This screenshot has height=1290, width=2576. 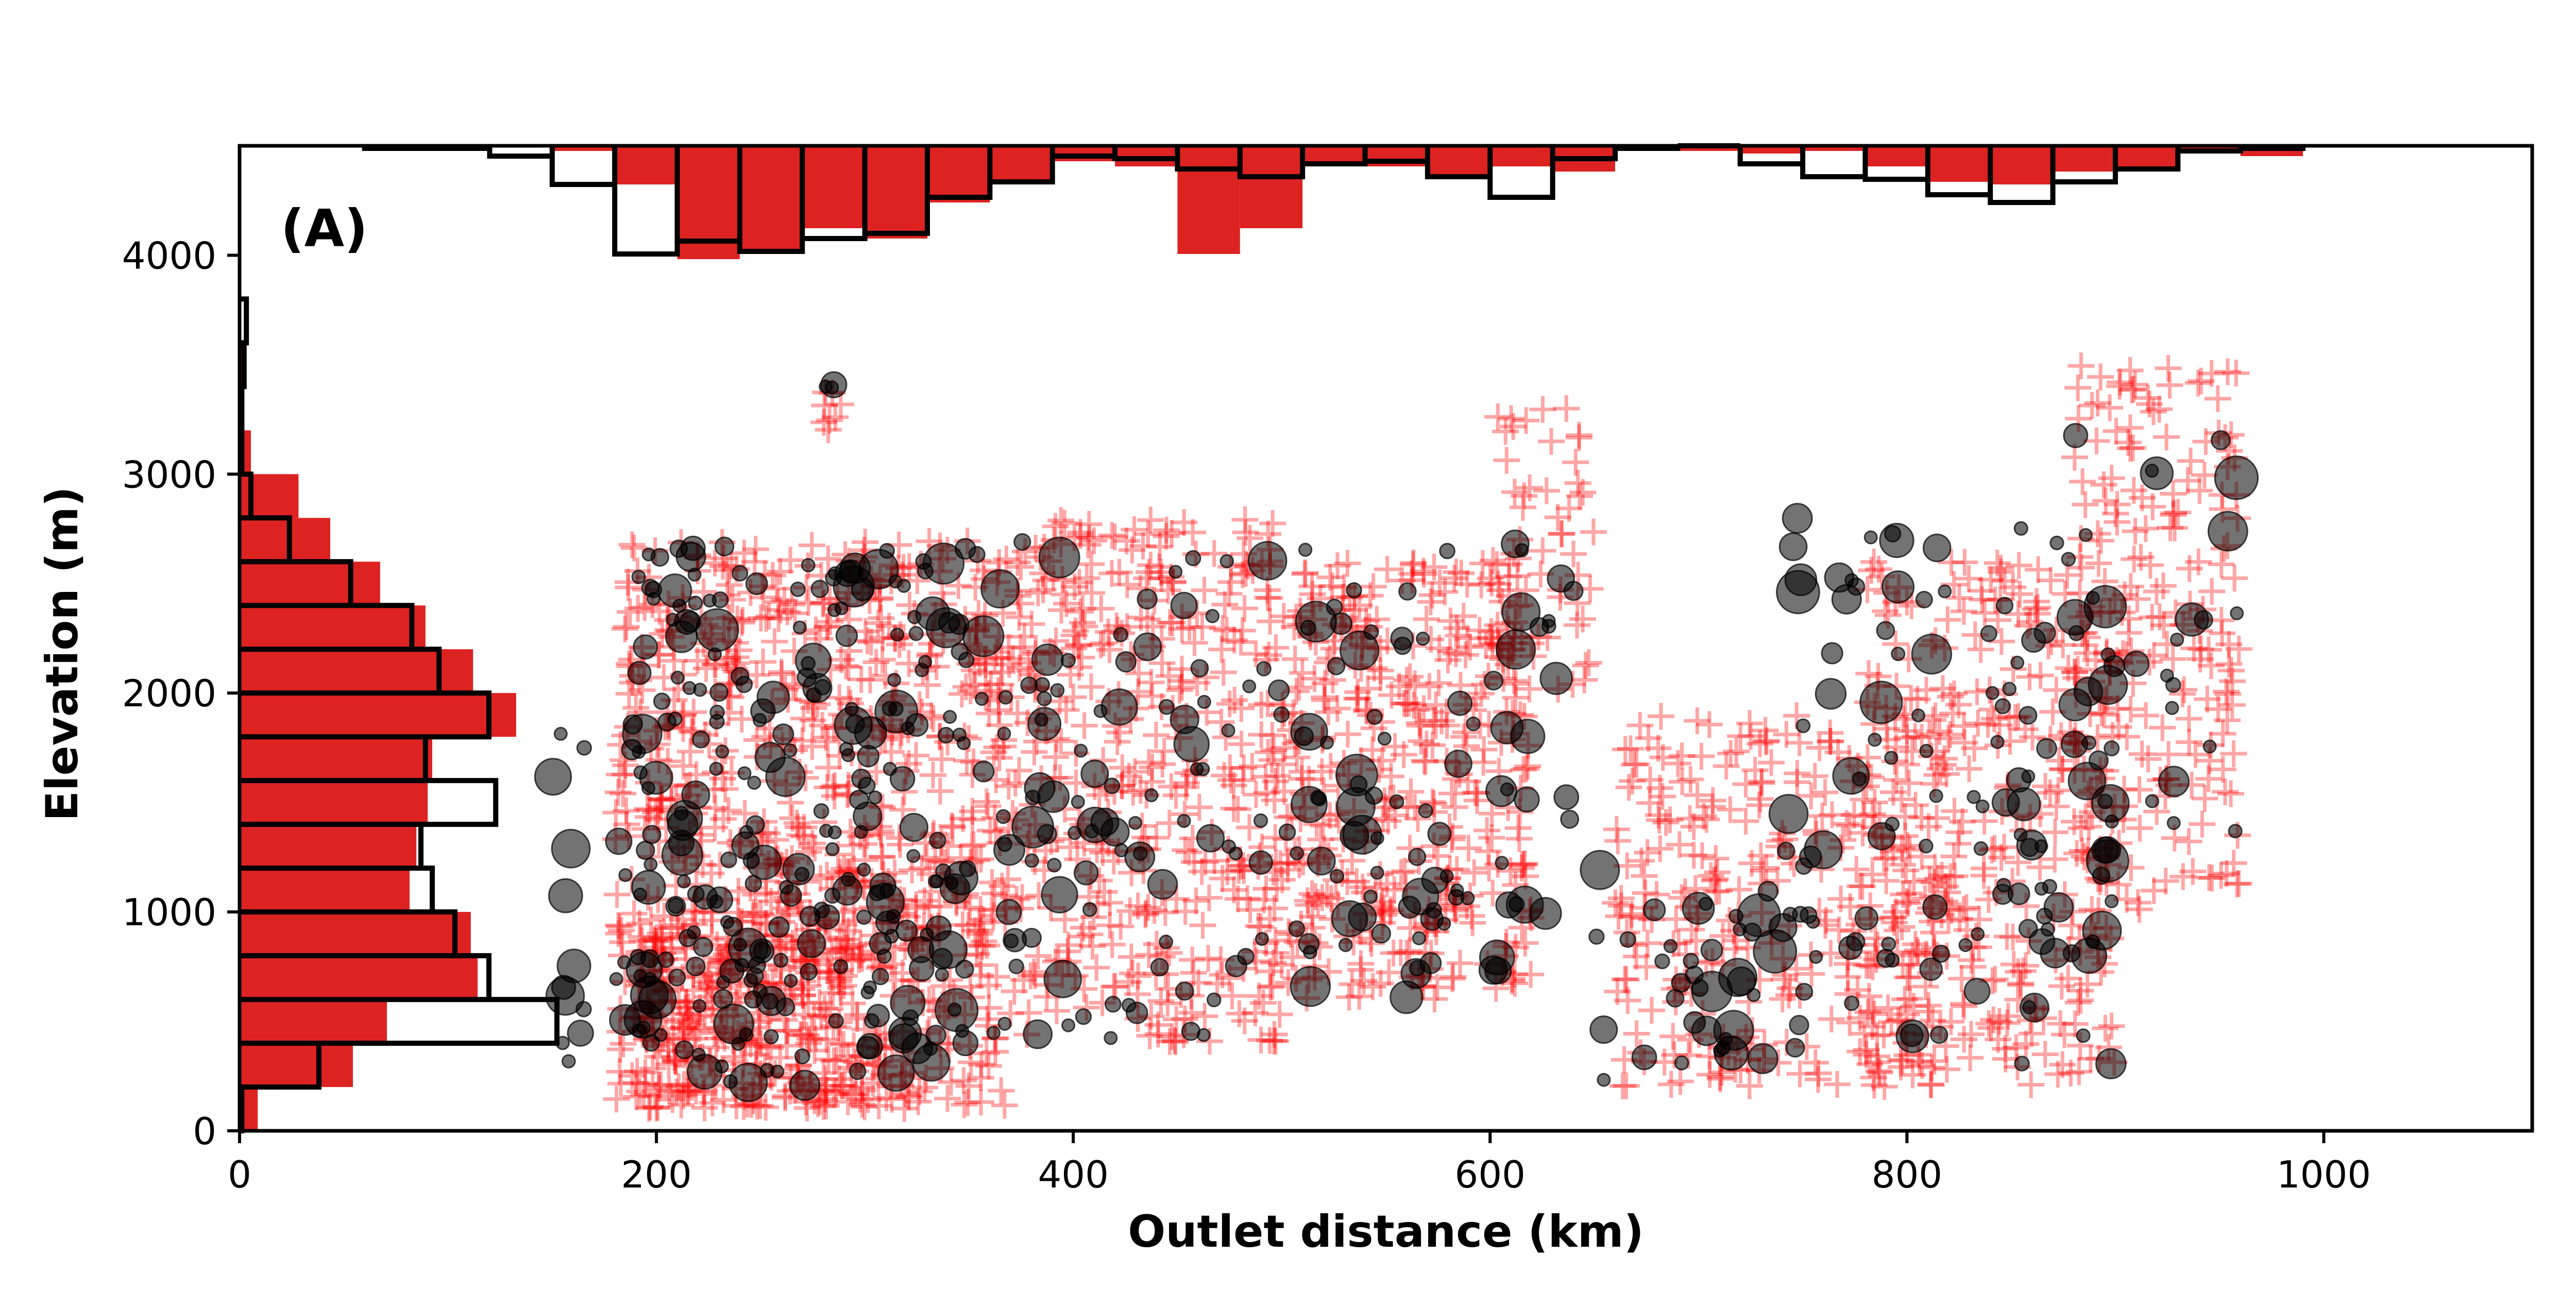 What do you see at coordinates (62, 653) in the screenshot?
I see `y-axis-title: Elevation (m)` at bounding box center [62, 653].